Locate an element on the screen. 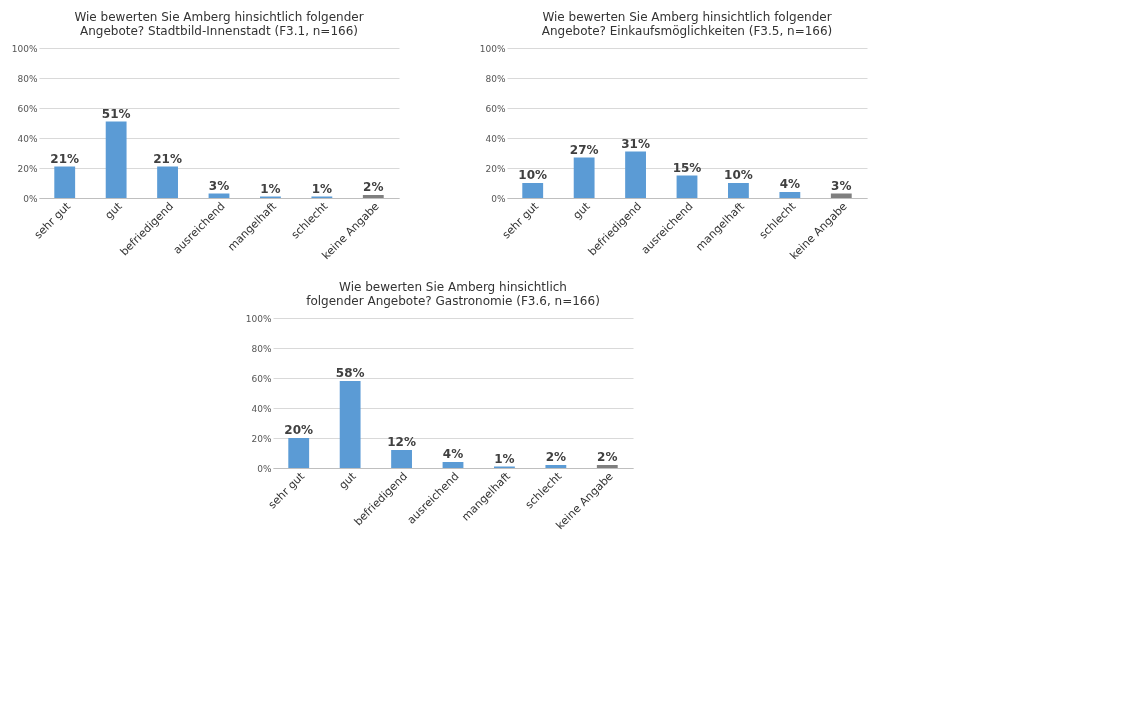 The width and height of the screenshot is (1145, 720). data-label: 15% is located at coordinates (687, 167).